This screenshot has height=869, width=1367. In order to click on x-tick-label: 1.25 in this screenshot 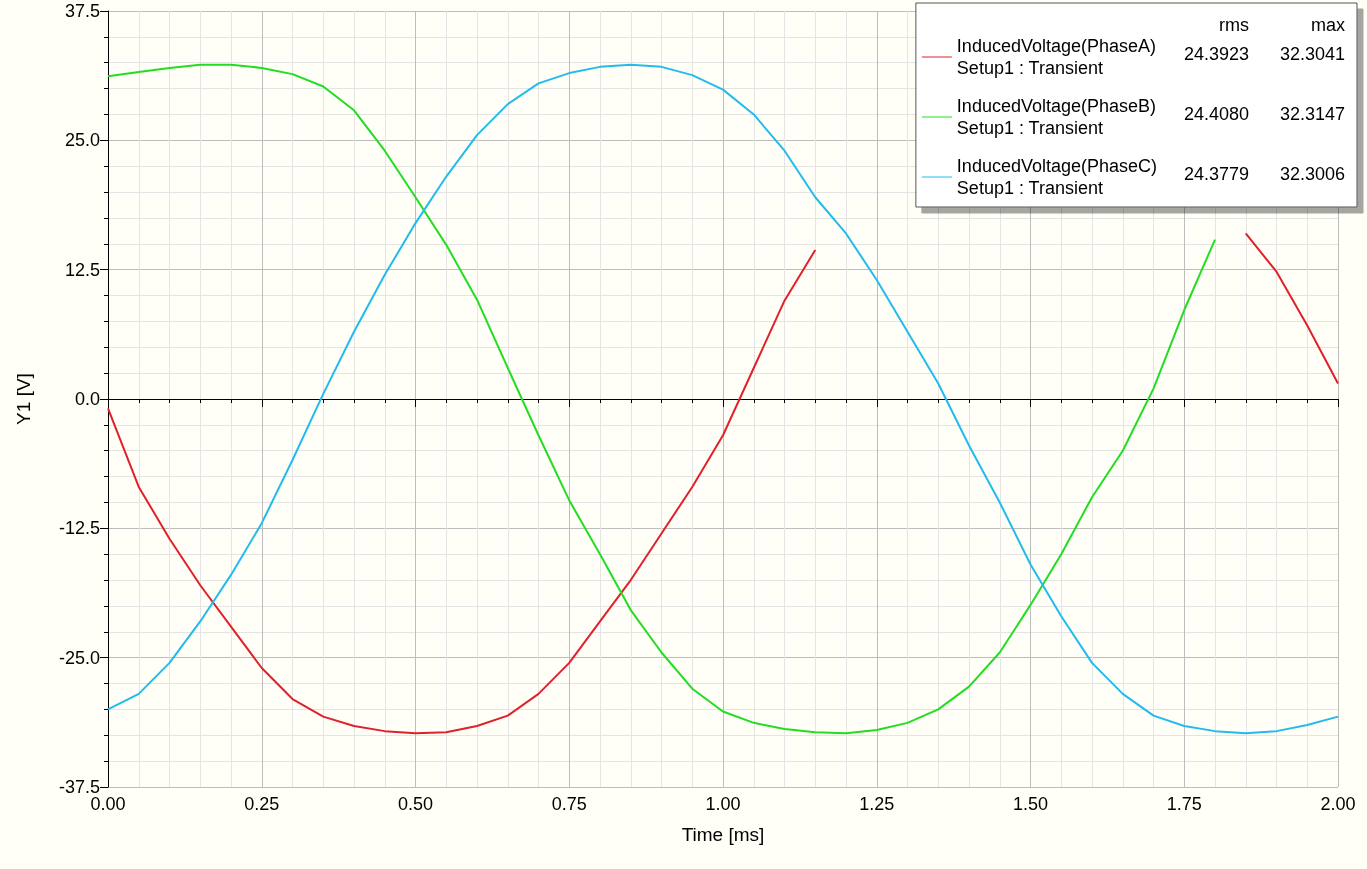, I will do `click(877, 804)`.